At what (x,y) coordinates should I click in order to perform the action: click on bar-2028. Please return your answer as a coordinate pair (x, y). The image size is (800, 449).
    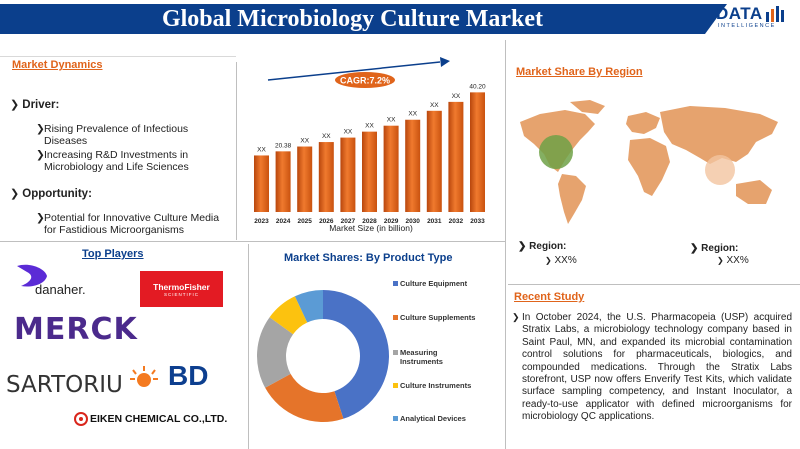
    Looking at the image, I should click on (369, 171).